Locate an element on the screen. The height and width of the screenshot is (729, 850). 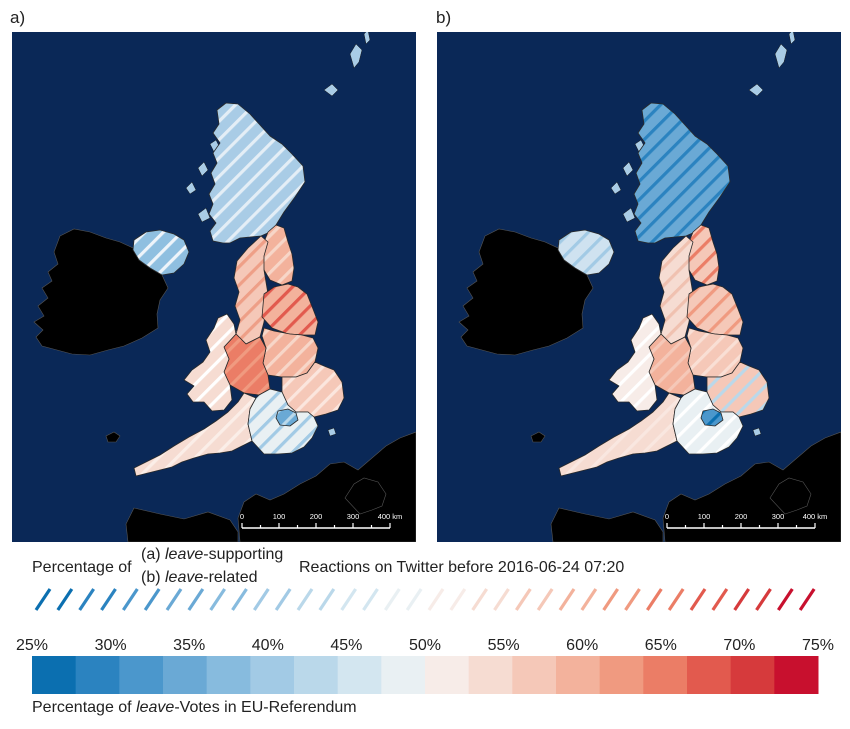
region-wales is located at coordinates (210, 362).